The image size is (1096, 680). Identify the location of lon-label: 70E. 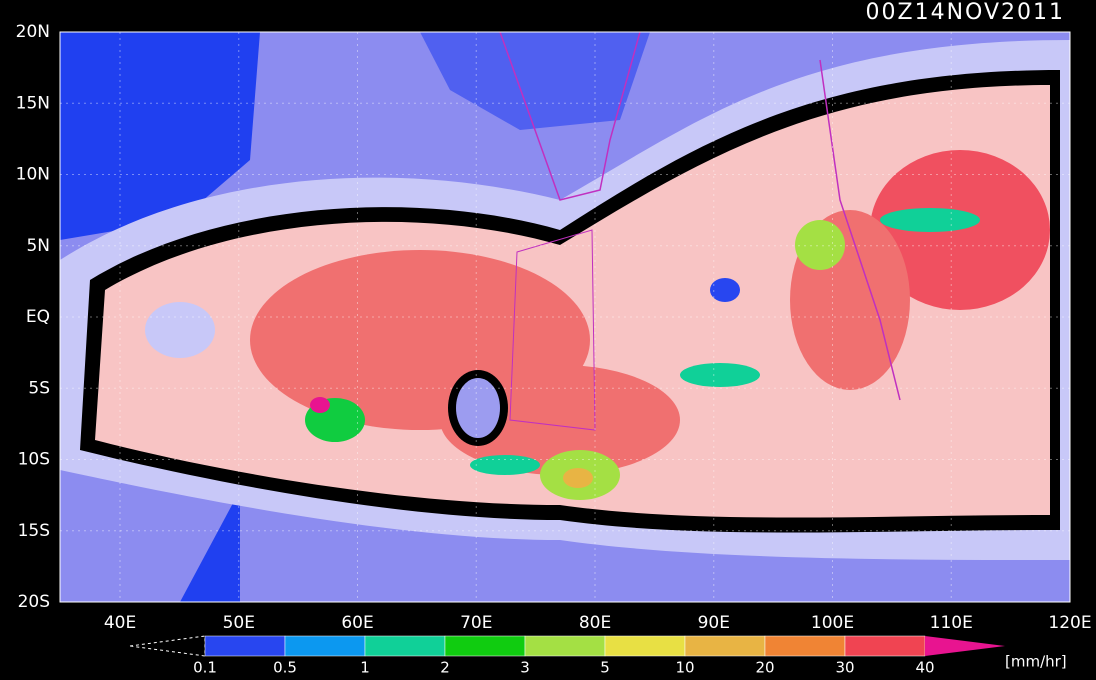
(476, 623).